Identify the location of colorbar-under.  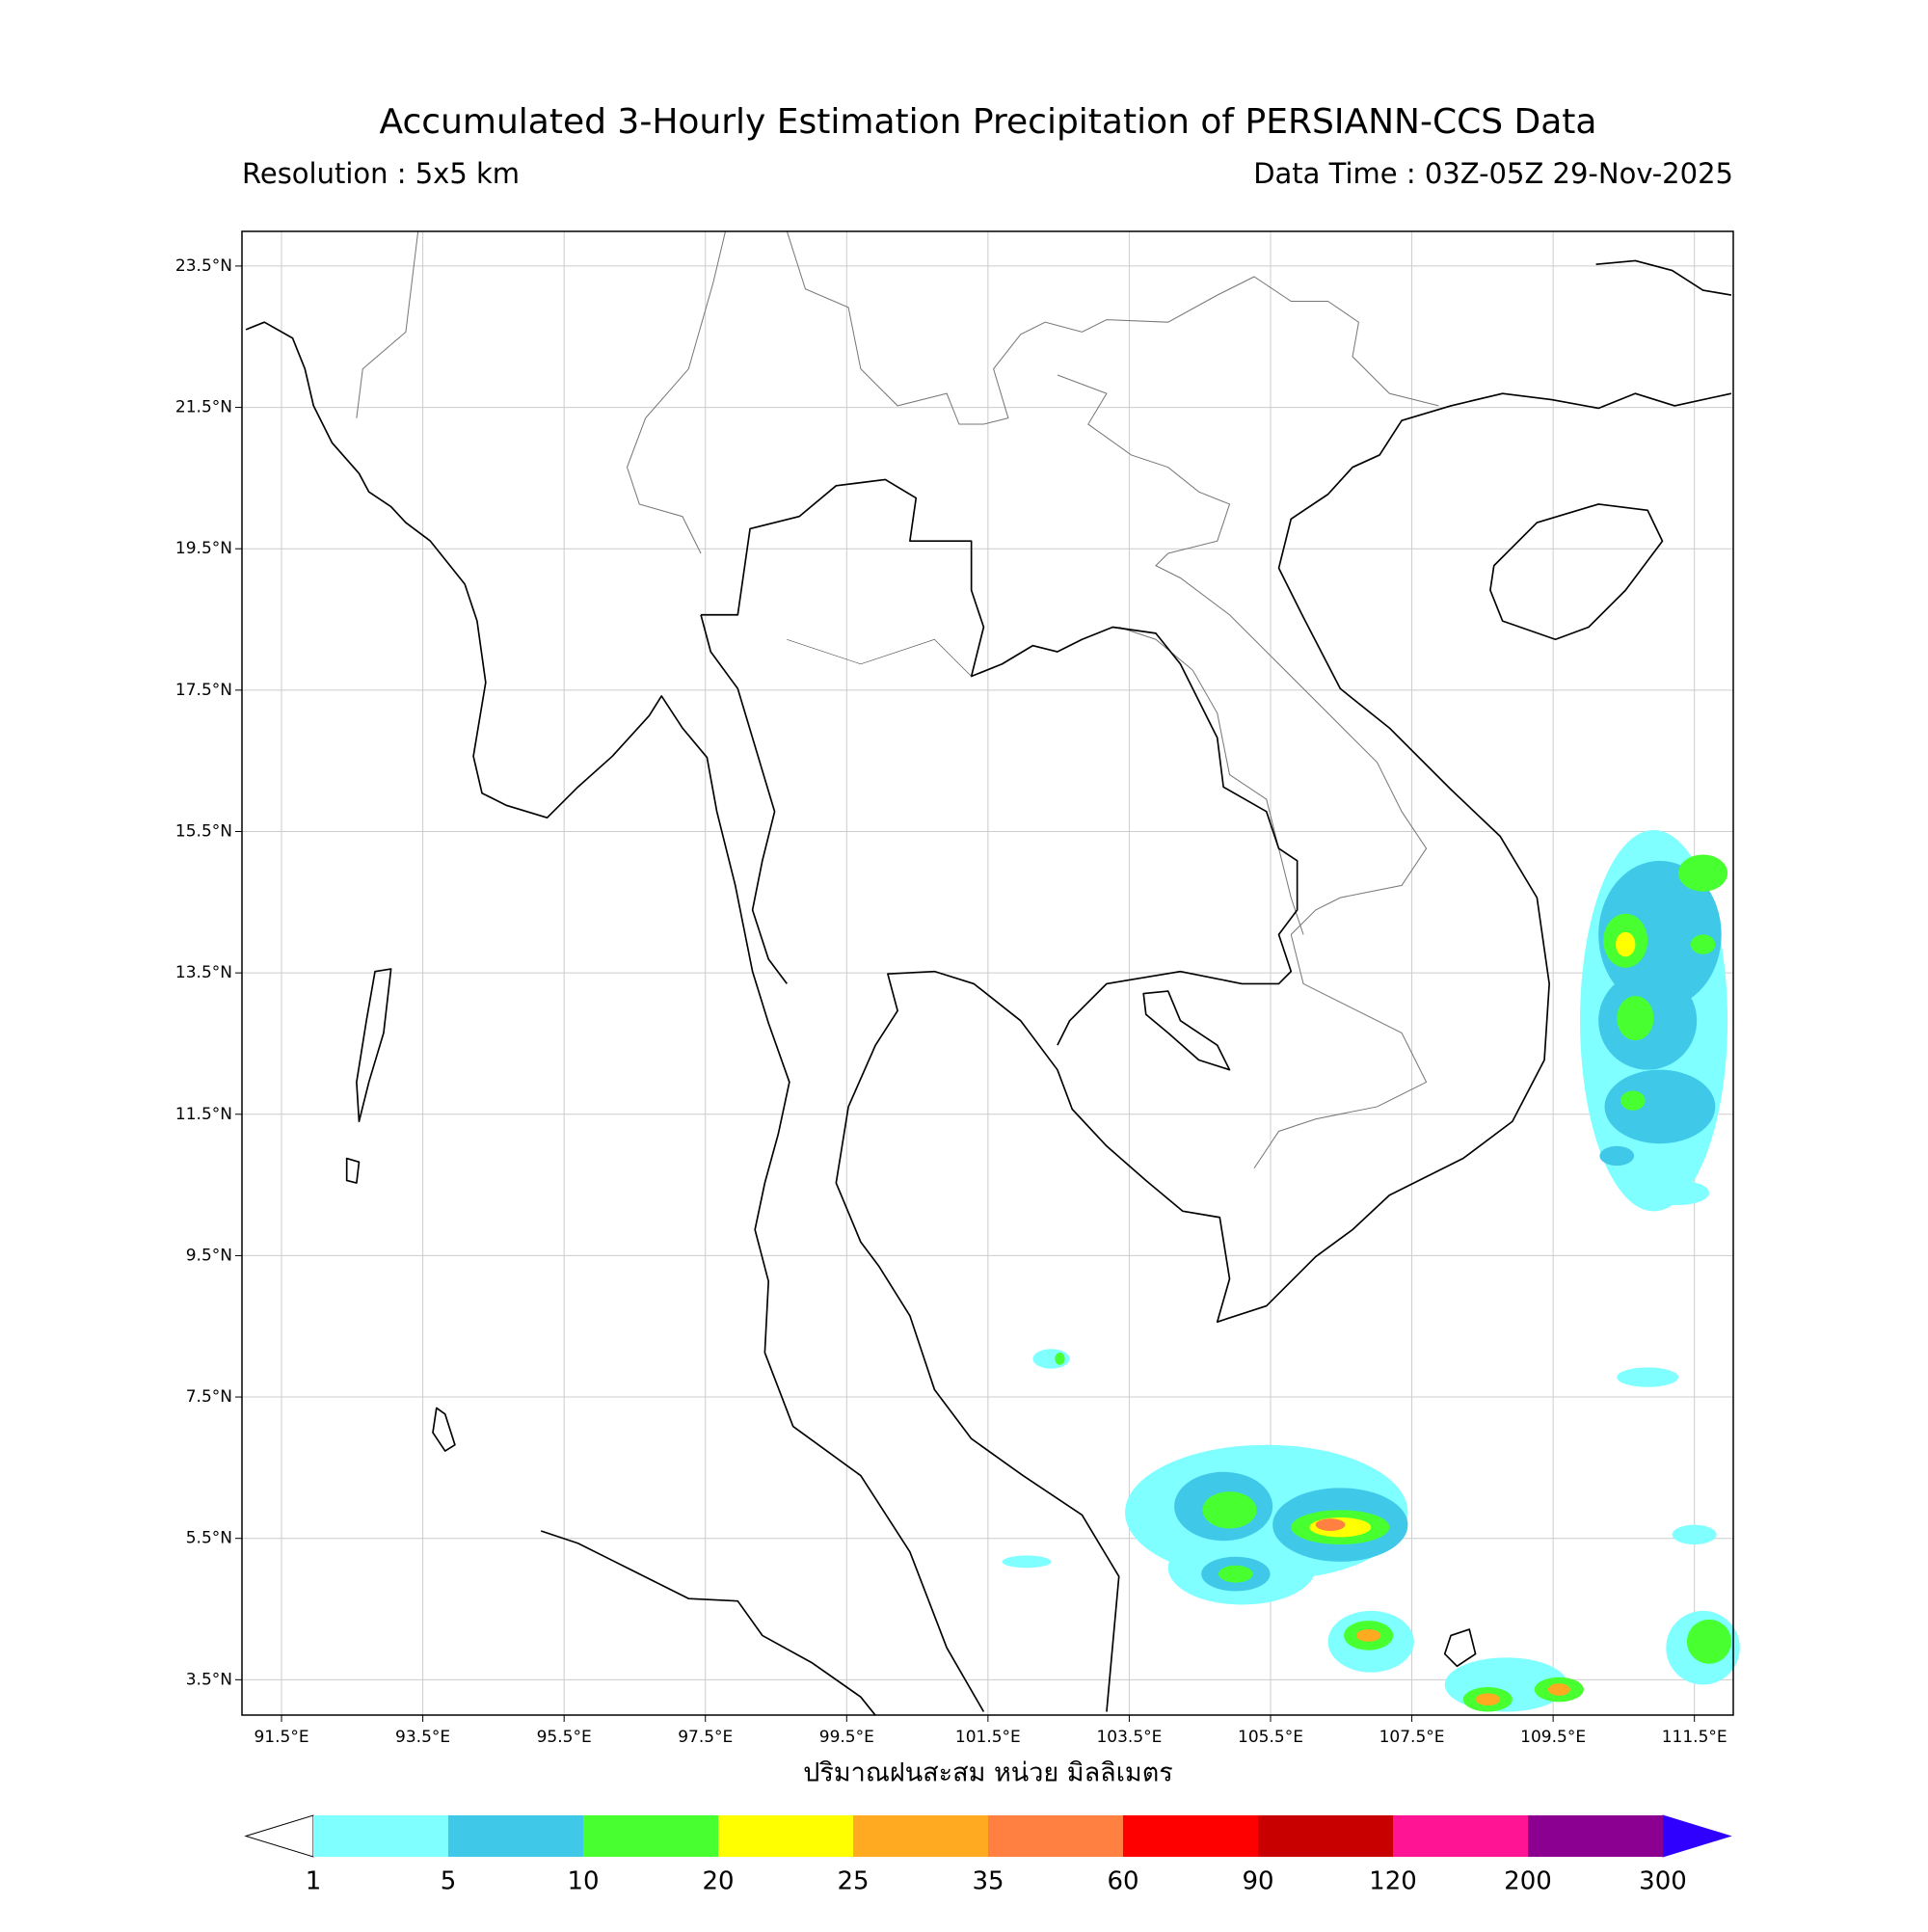
(279, 1836).